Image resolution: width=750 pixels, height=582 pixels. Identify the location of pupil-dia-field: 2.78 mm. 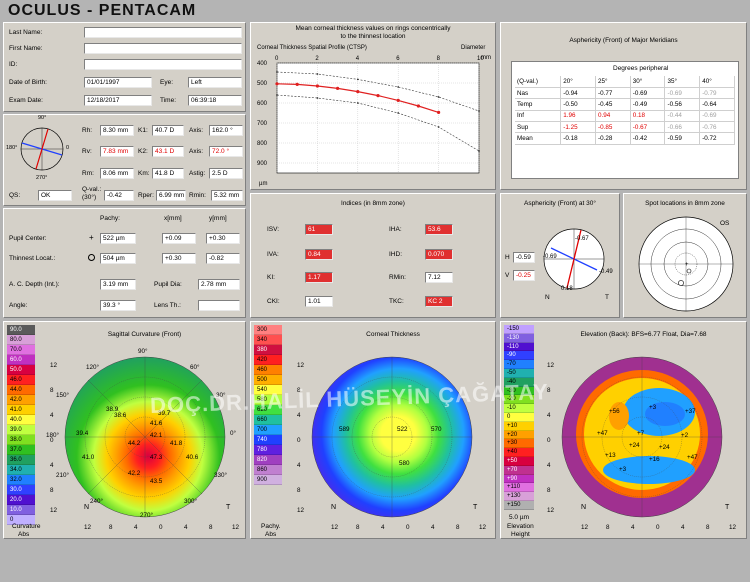
(219, 284).